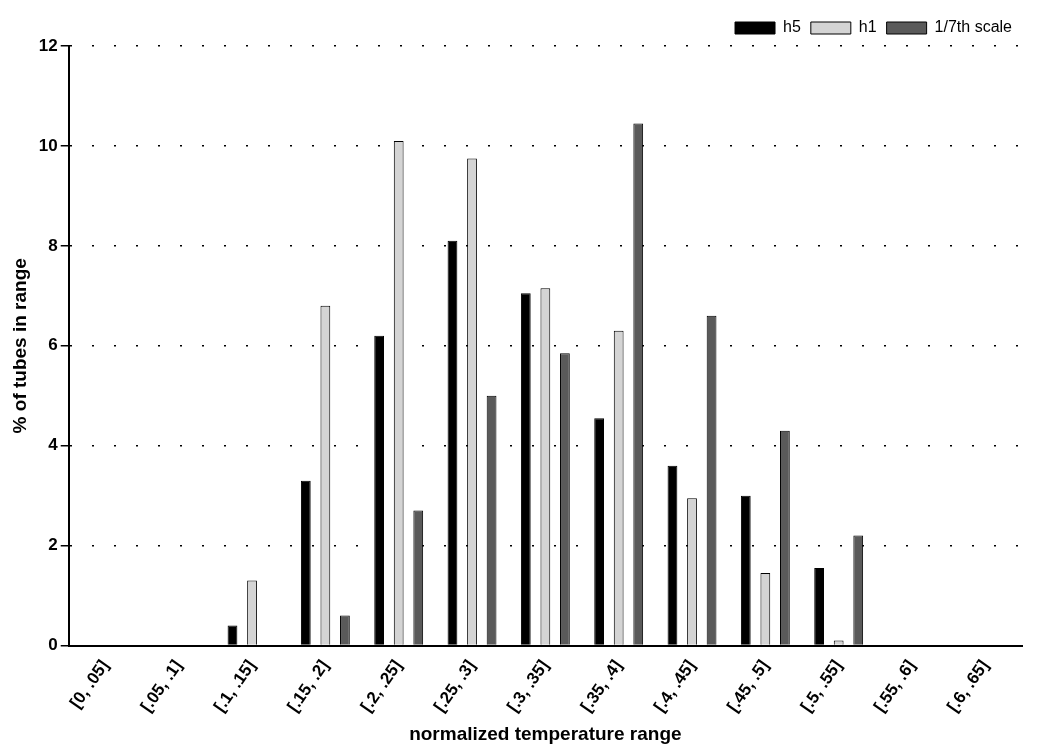 This screenshot has width=1037, height=750. Describe the element at coordinates (19, 346) in the screenshot. I see `y-axis-title: % of tubes in range` at that location.